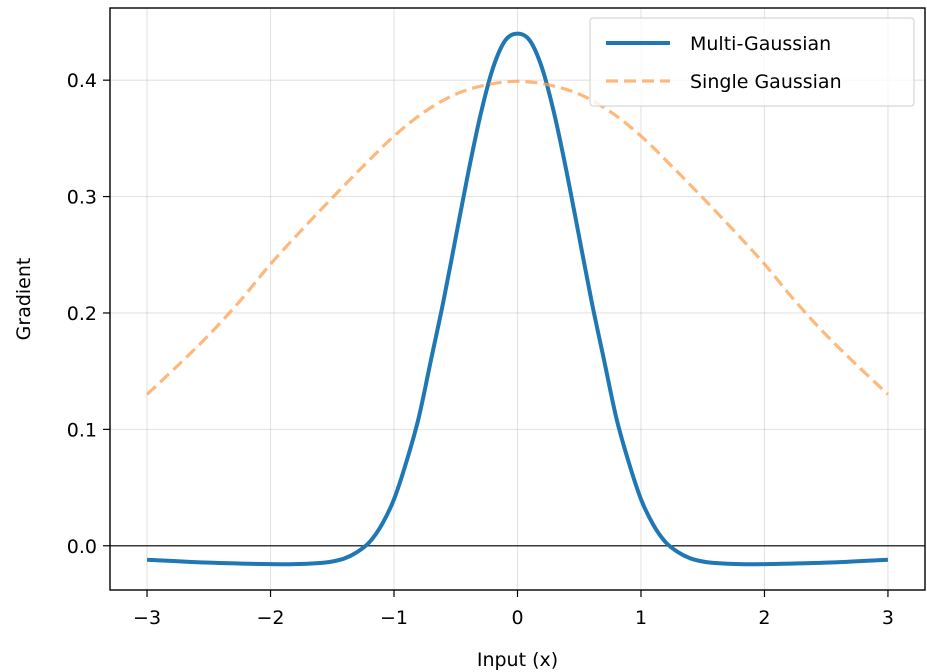 The image size is (927, 672). I want to click on x-tick-label: 1, so click(641, 618).